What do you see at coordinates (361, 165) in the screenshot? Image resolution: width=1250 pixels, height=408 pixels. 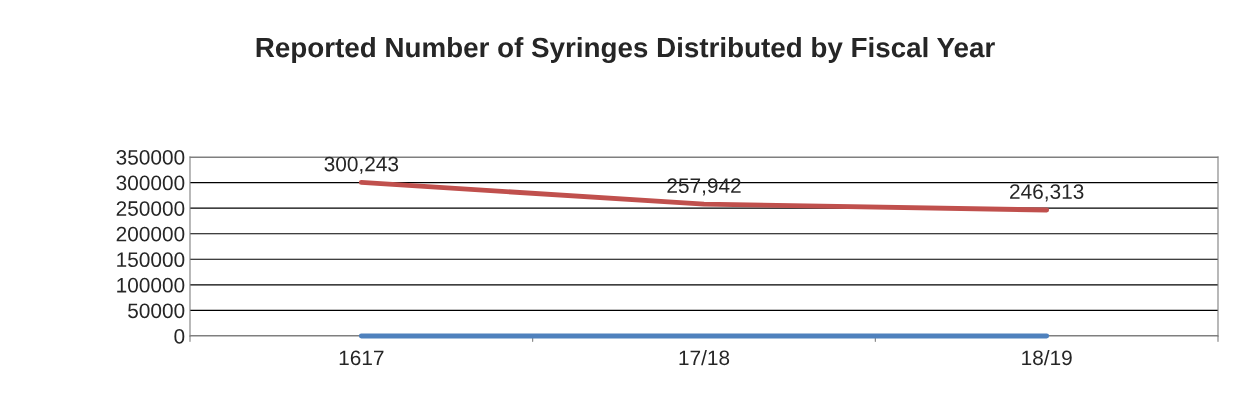 I see `data-label: 300,243` at bounding box center [361, 165].